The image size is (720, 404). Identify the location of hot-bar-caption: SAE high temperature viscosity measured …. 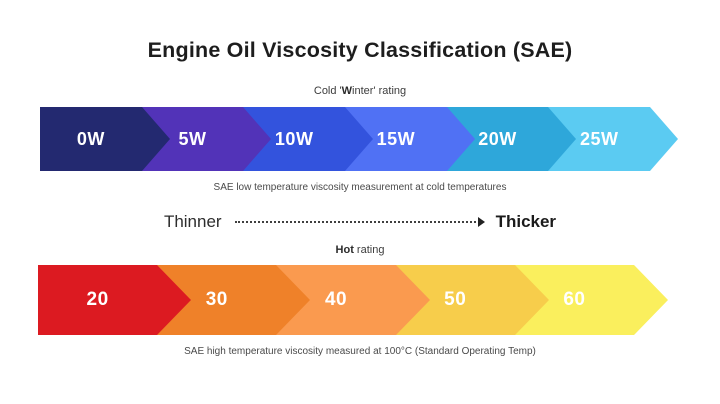
(360, 351).